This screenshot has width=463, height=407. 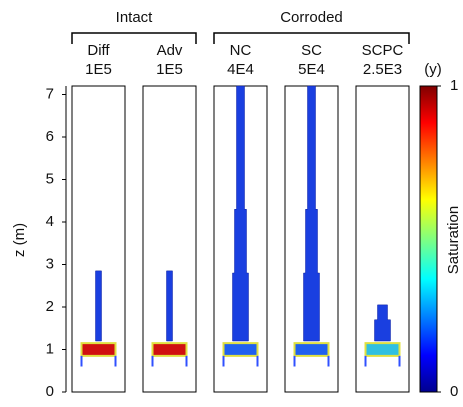 I want to click on colorbar-tick-label: 1, so click(x=454, y=85).